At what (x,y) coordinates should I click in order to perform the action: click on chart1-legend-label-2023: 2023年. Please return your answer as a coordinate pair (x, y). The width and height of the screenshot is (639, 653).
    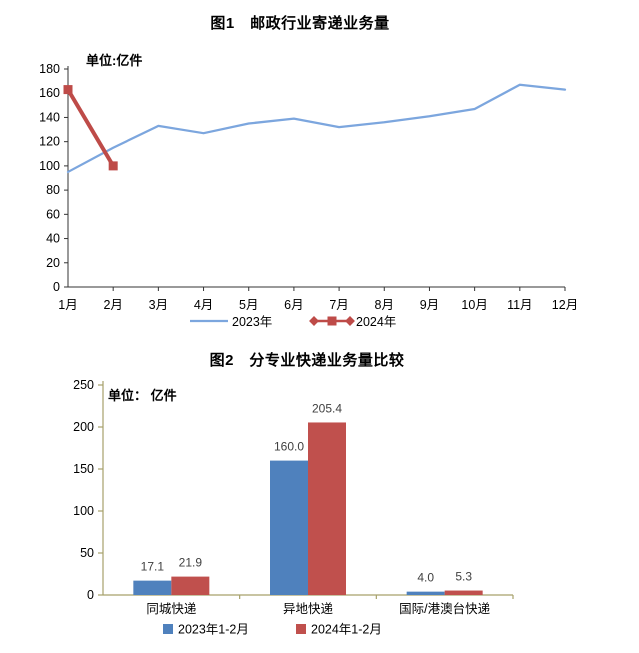
    Looking at the image, I should click on (252, 322).